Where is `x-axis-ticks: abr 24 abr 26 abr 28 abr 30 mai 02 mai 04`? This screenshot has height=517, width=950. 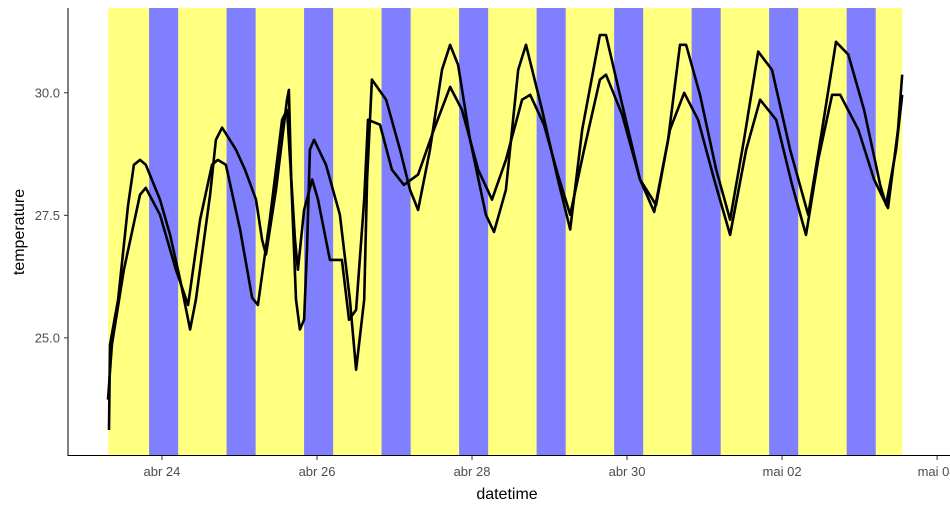 x-axis-ticks: abr 24 abr 26 abr 28 abr 30 mai 02 mai 04 is located at coordinates (547, 467).